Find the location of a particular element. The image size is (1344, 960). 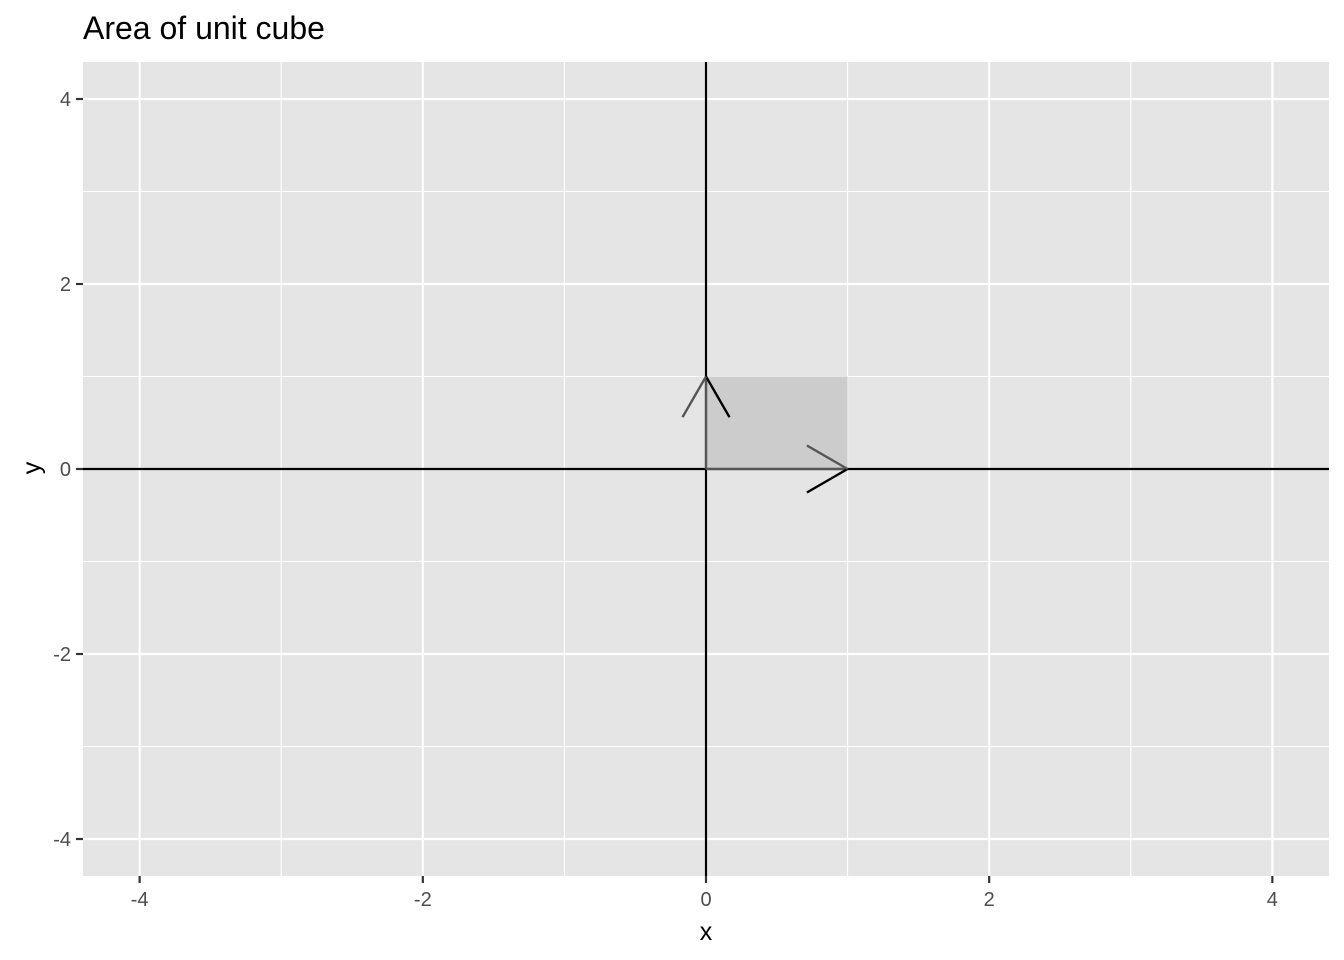

x-axis-title: x is located at coordinates (706, 932).